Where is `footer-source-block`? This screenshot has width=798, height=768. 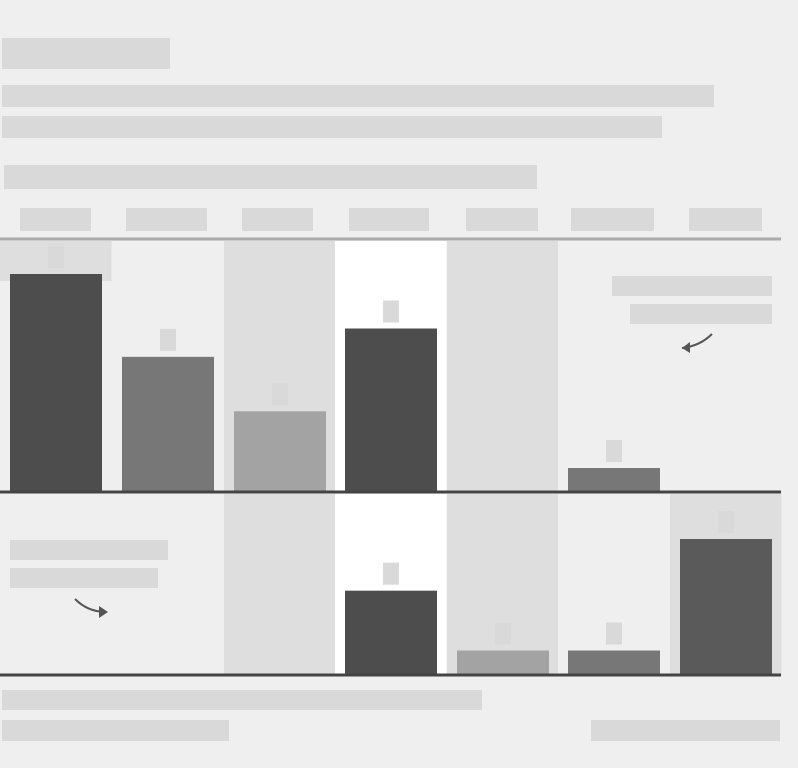
footer-source-block is located at coordinates (115, 730).